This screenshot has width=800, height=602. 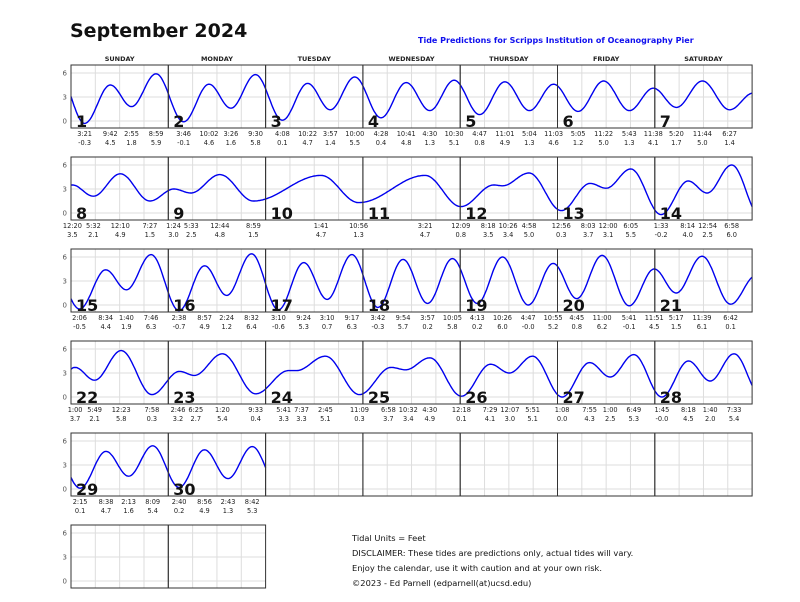 I want to click on tide-time: 2:45, so click(x=325, y=410).